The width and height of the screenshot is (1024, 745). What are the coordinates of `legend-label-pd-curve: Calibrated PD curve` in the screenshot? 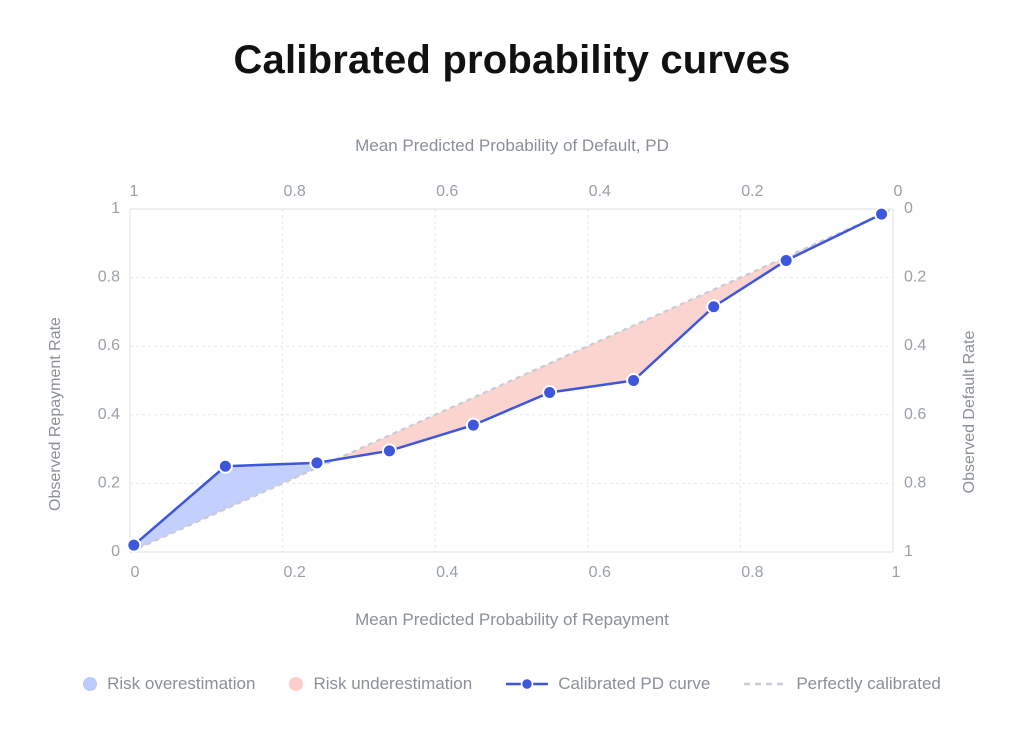 It's located at (634, 683).